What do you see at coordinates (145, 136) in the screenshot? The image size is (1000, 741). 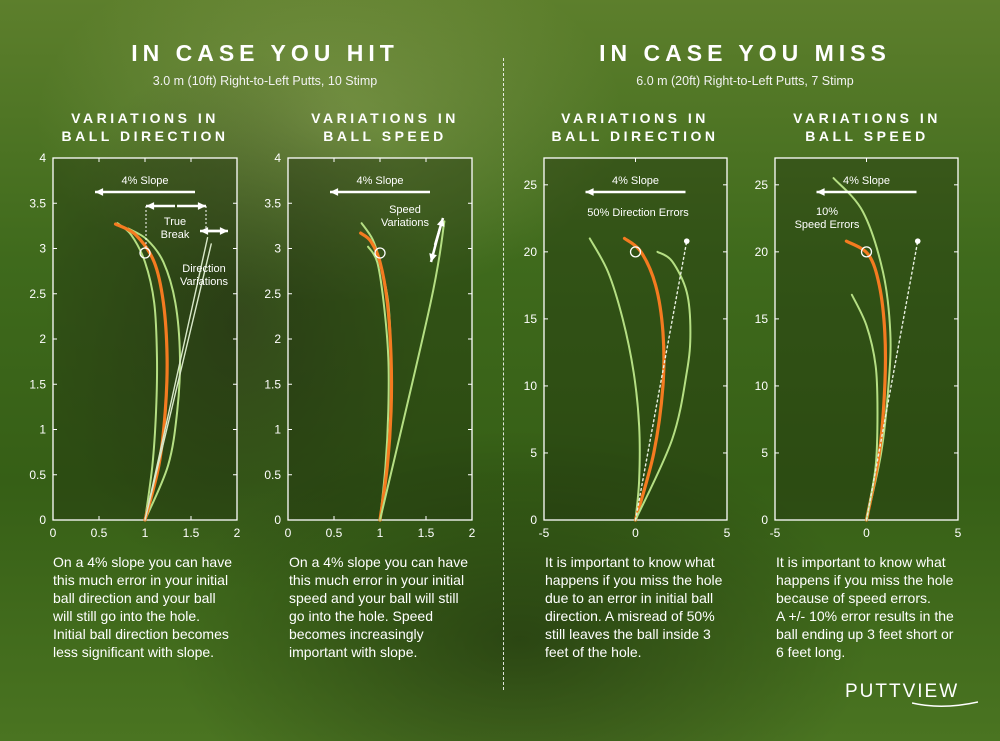 I see `panel-1-title-line2: BALL DIRECTION` at bounding box center [145, 136].